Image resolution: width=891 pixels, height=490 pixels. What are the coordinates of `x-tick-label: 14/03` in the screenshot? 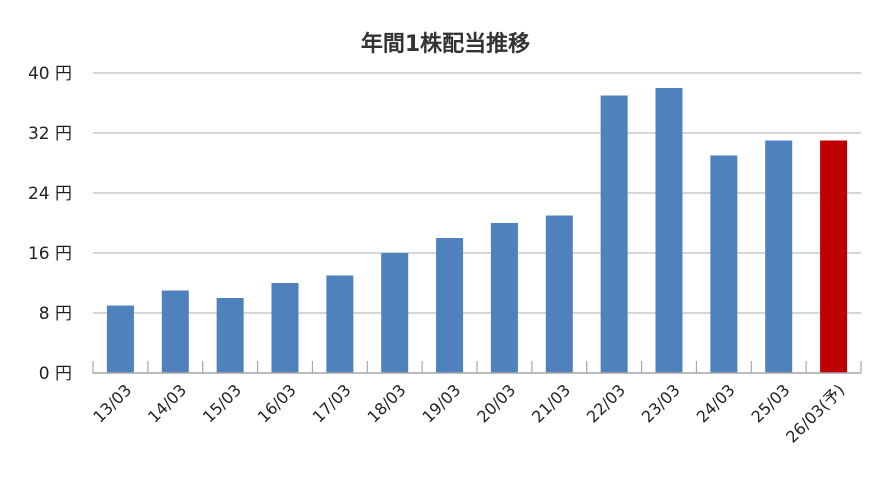 It's located at (167, 403).